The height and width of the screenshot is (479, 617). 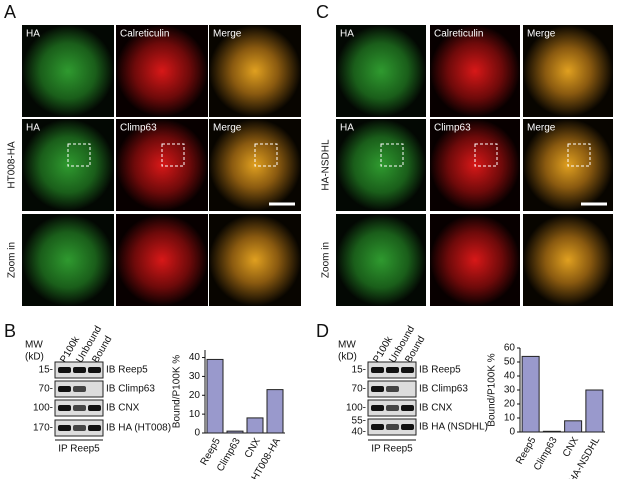 I want to click on y-tick-label: 0, so click(x=197, y=433).